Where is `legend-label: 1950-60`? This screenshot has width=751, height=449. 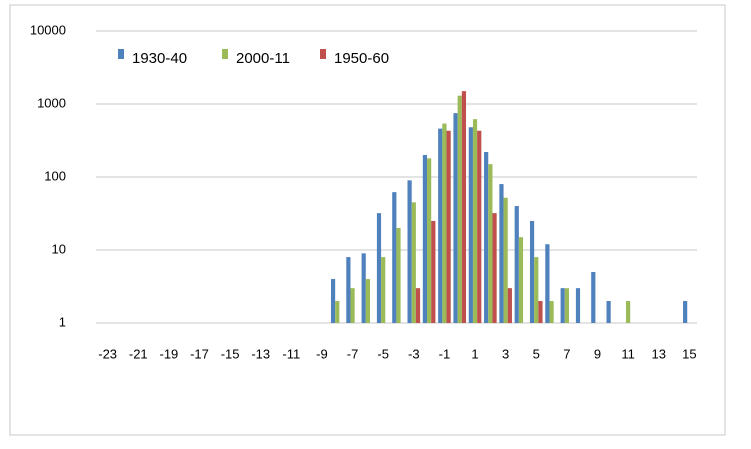
legend-label: 1950-60 is located at coordinates (361, 58).